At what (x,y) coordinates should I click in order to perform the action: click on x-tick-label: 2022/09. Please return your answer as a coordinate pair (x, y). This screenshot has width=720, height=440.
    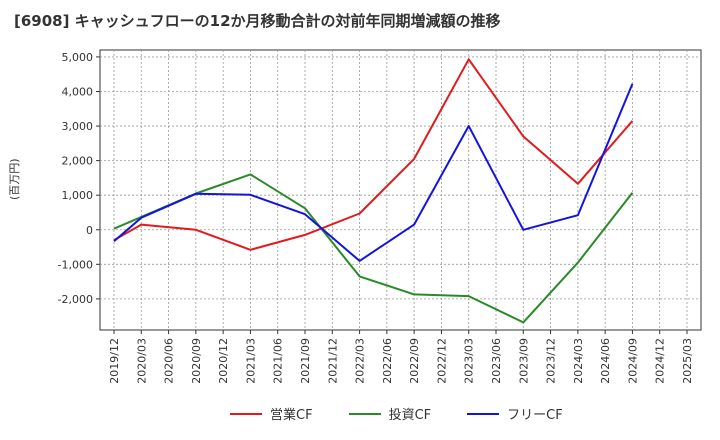
    Looking at the image, I should click on (414, 361).